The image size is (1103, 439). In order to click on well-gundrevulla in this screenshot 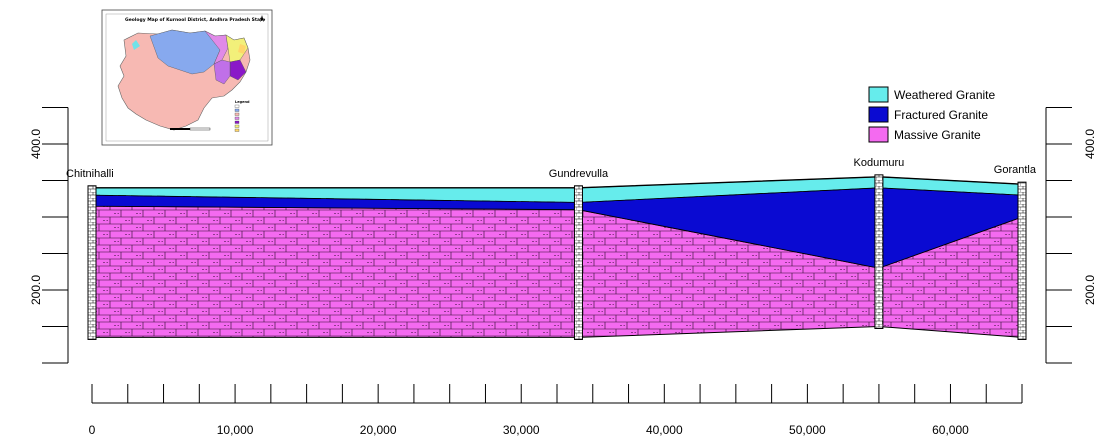, I will do `click(578, 262)`.